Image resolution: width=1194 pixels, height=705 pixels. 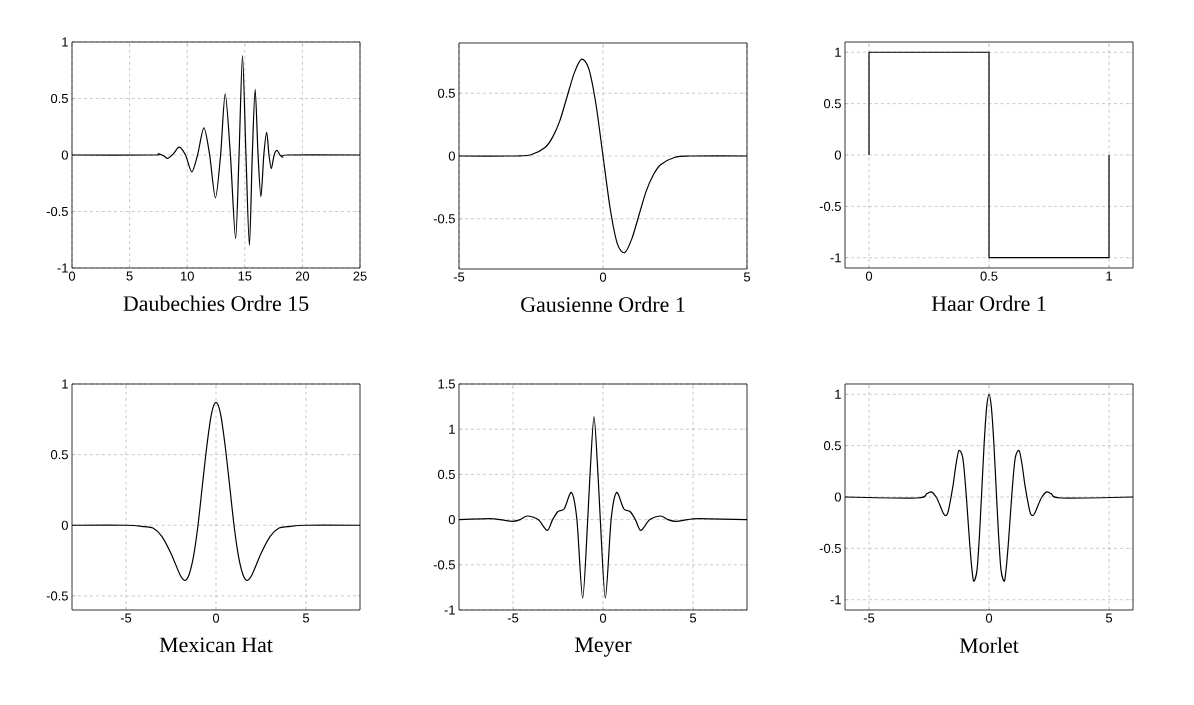 What do you see at coordinates (302, 276) in the screenshot?
I see `x-tick-label: 20` at bounding box center [302, 276].